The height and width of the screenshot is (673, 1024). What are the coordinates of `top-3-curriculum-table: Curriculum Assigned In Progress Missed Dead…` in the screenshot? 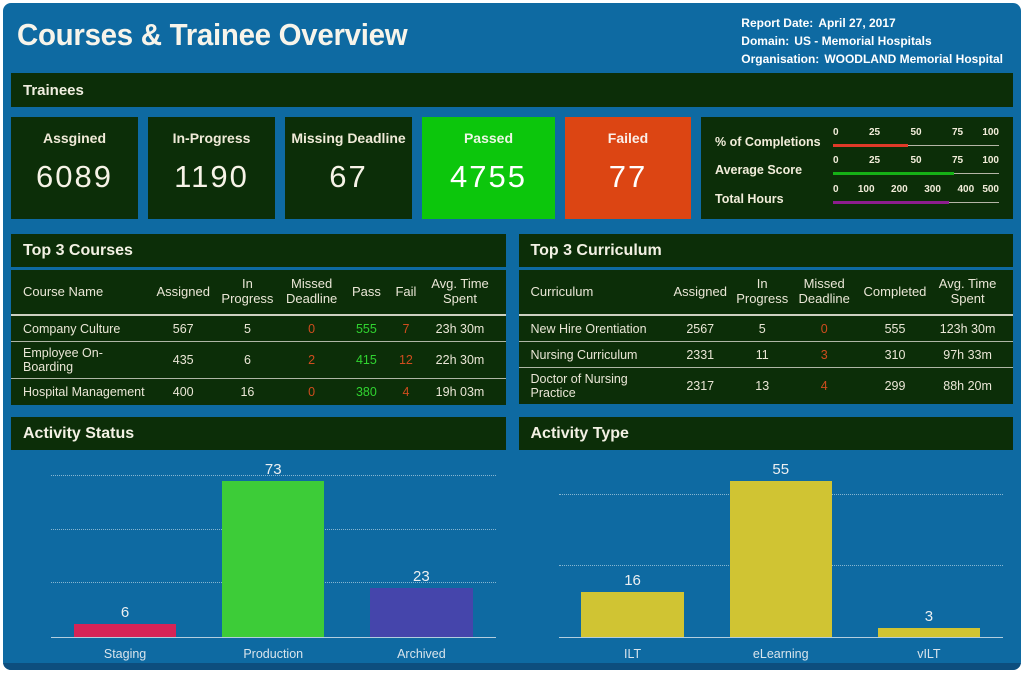 It's located at (766, 337).